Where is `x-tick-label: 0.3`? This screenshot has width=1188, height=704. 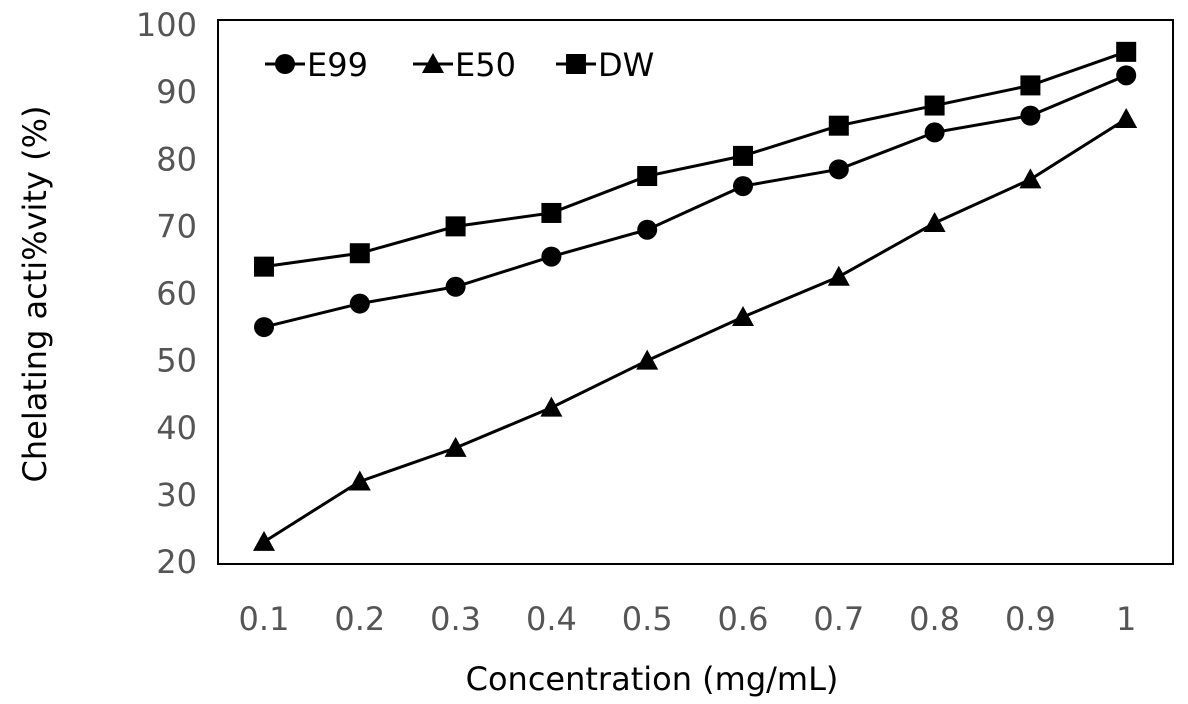 x-tick-label: 0.3 is located at coordinates (455, 619).